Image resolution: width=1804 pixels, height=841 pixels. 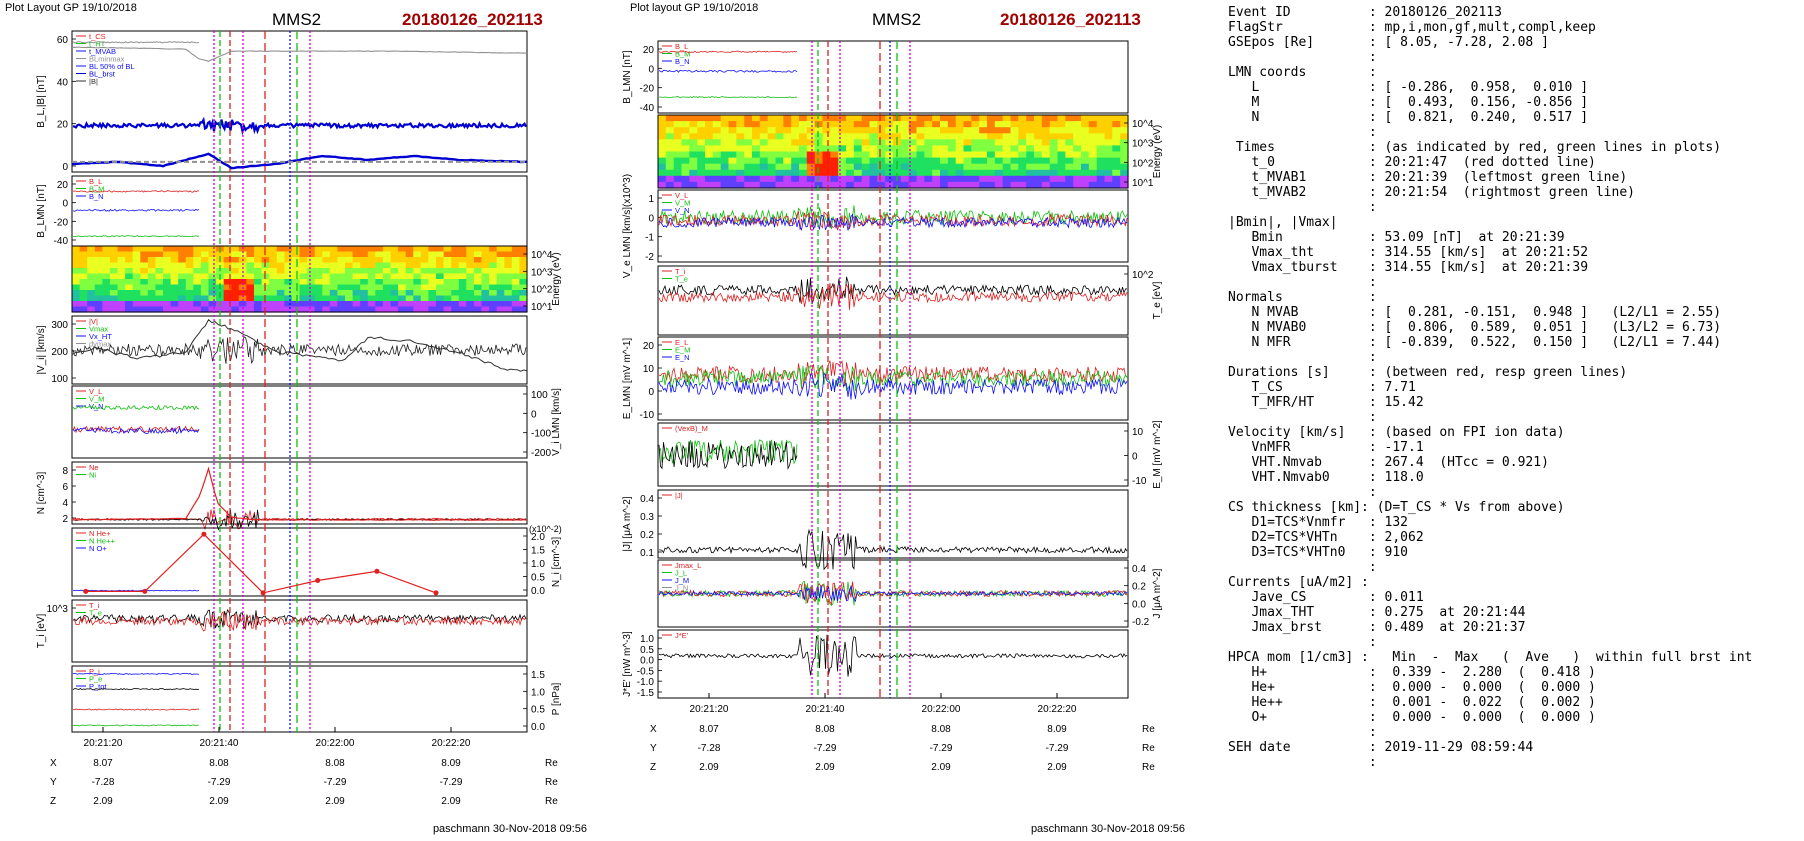 What do you see at coordinates (551, 763) in the screenshot?
I see `position-unit: Re` at bounding box center [551, 763].